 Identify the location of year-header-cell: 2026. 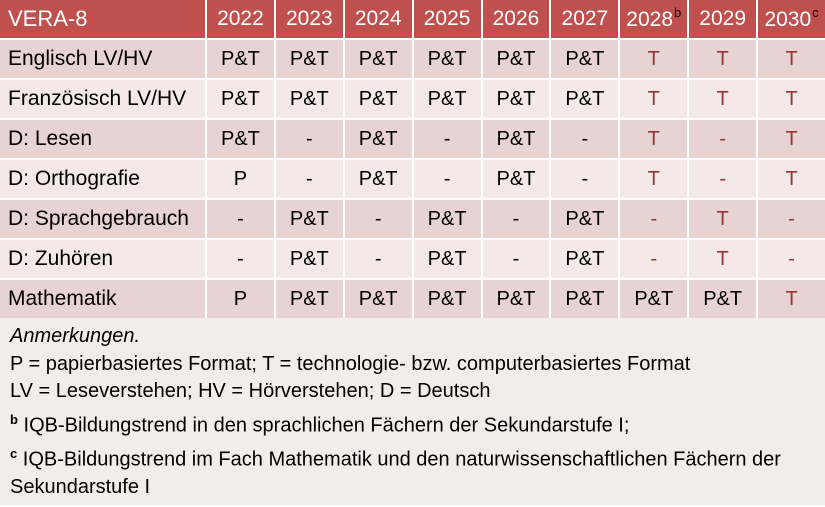
(516, 19).